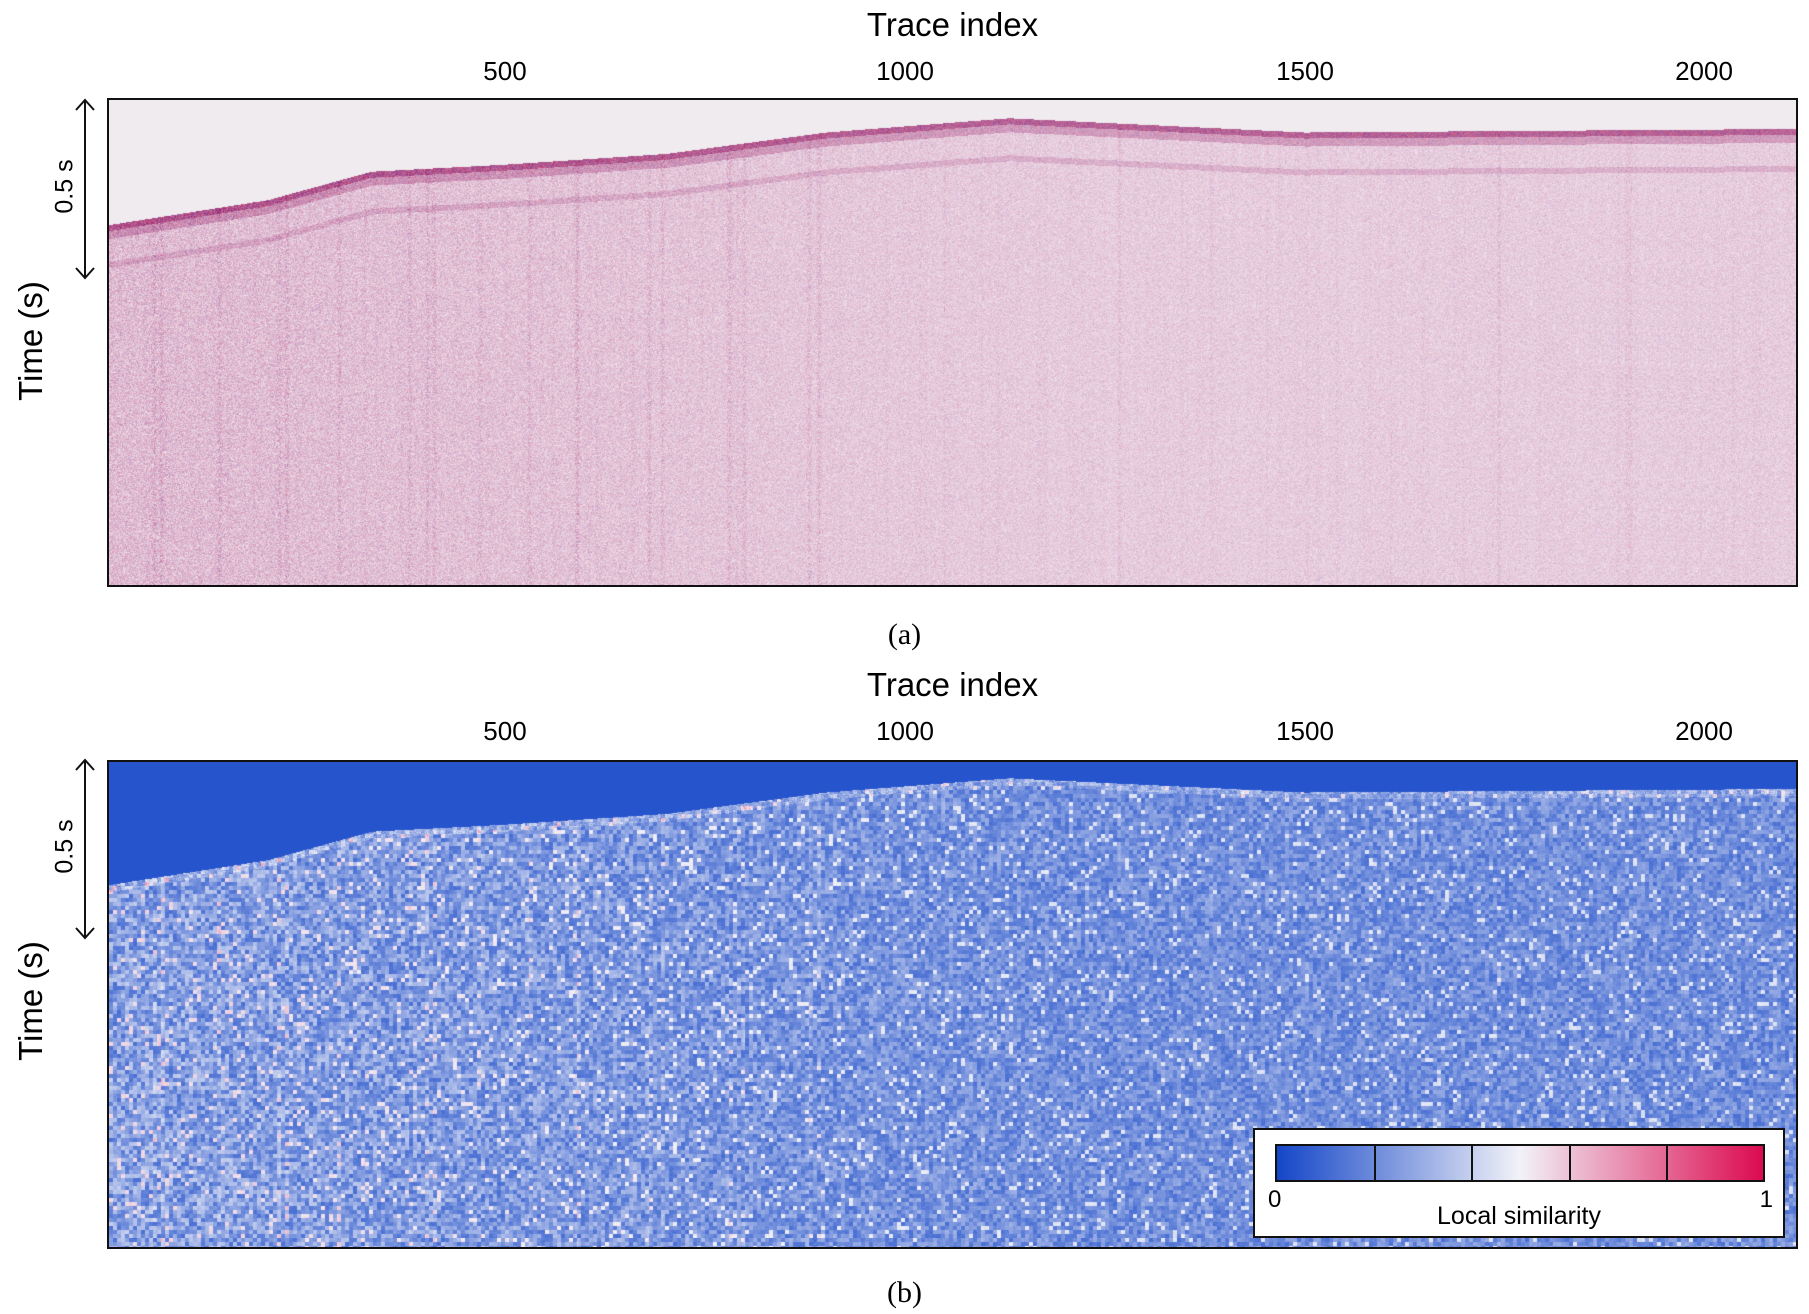 The height and width of the screenshot is (1314, 1809). Describe the element at coordinates (904, 634) in the screenshot. I see `caption-a: (a)` at that location.